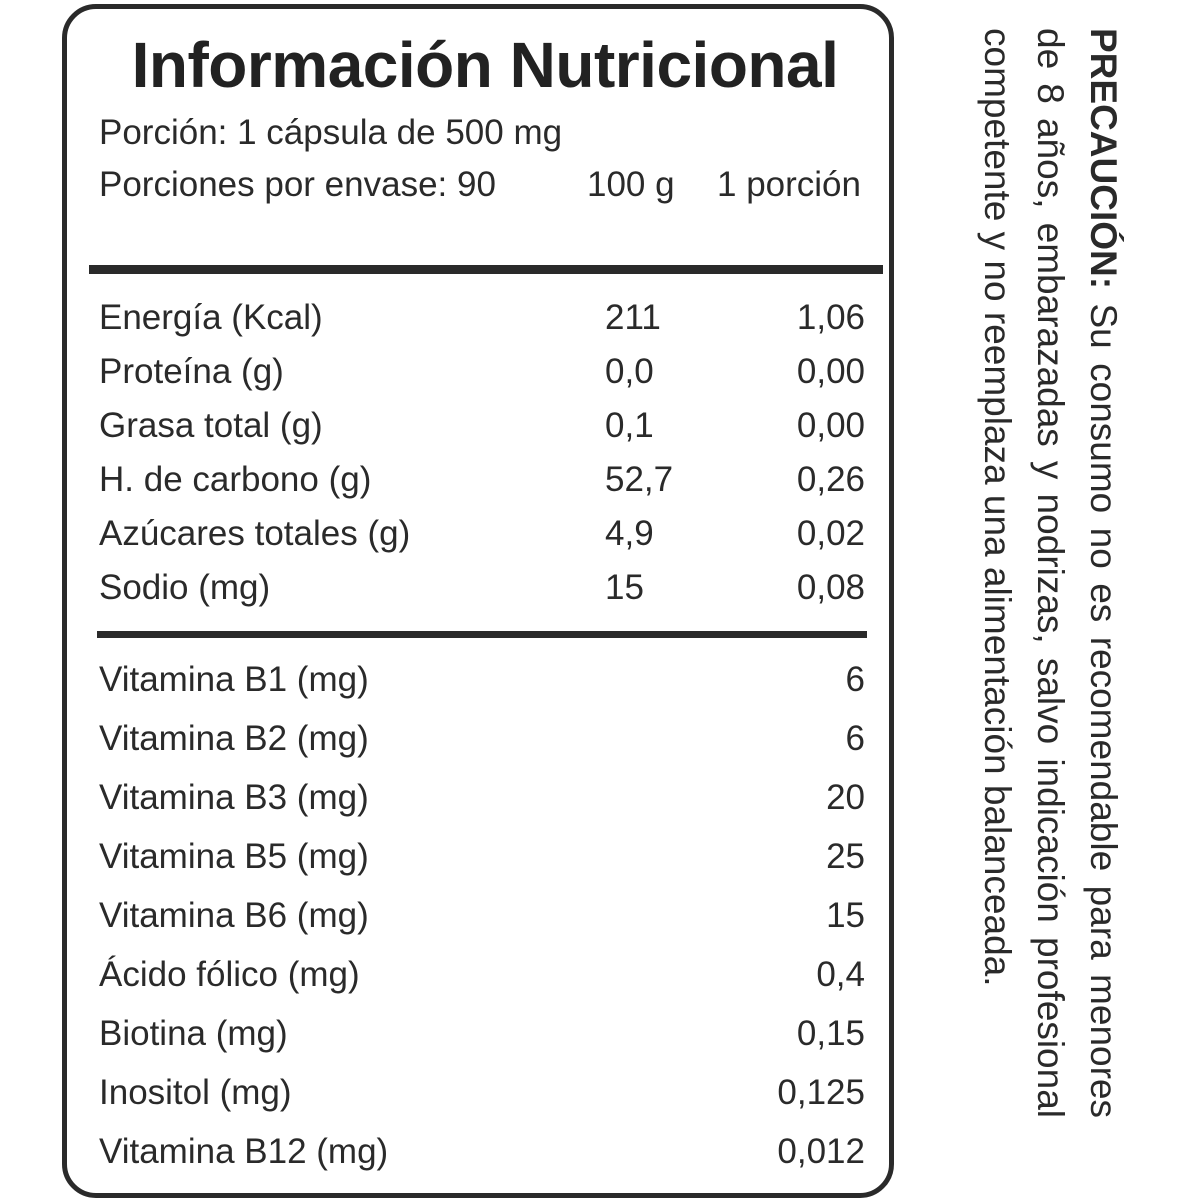 The height and width of the screenshot is (1200, 1200). What do you see at coordinates (211, 425) in the screenshot?
I see `nutrient-label: Grasa total (g)` at bounding box center [211, 425].